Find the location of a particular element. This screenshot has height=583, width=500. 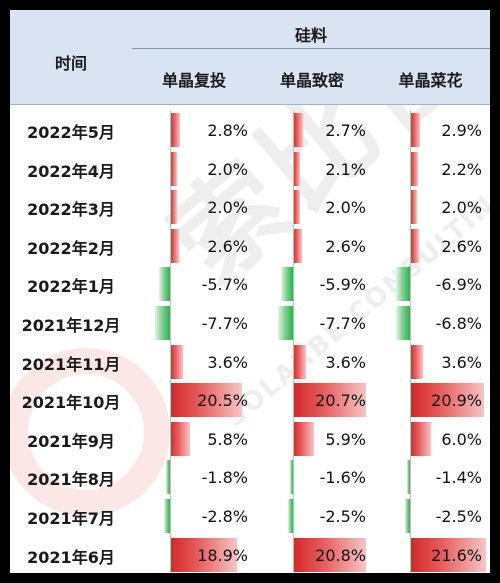

time-column-header: 时间 is located at coordinates (70, 63).